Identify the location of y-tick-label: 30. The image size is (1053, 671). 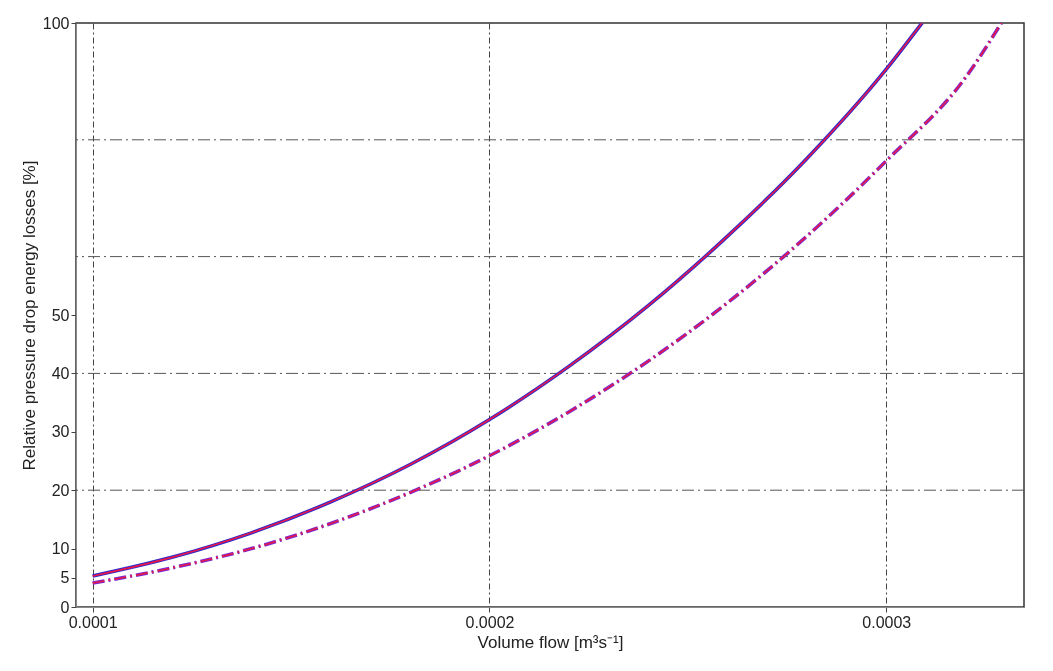
(60, 432).